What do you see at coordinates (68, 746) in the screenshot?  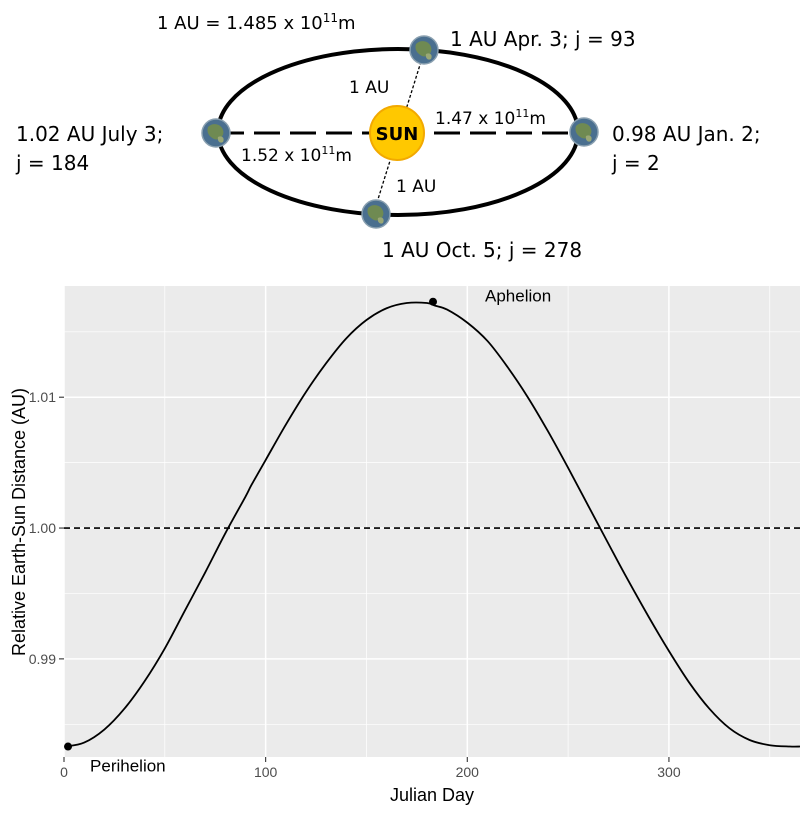 I see `perihelion-point` at bounding box center [68, 746].